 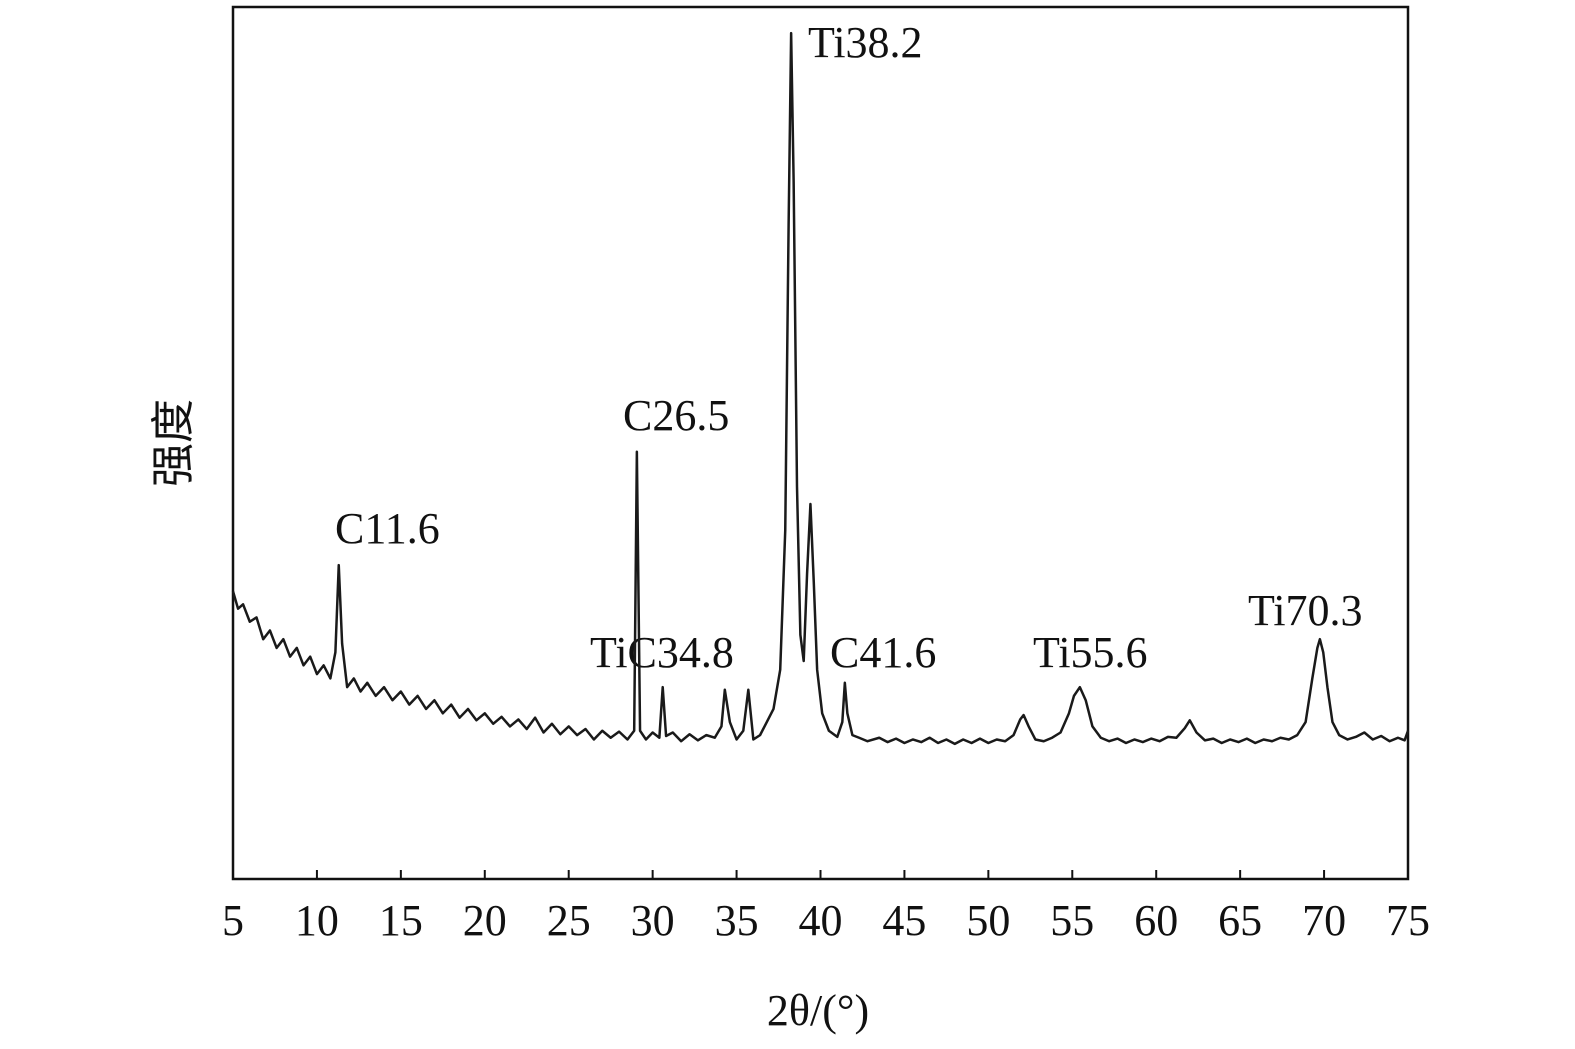 I want to click on x-tick-label: 70, so click(x=1324, y=920).